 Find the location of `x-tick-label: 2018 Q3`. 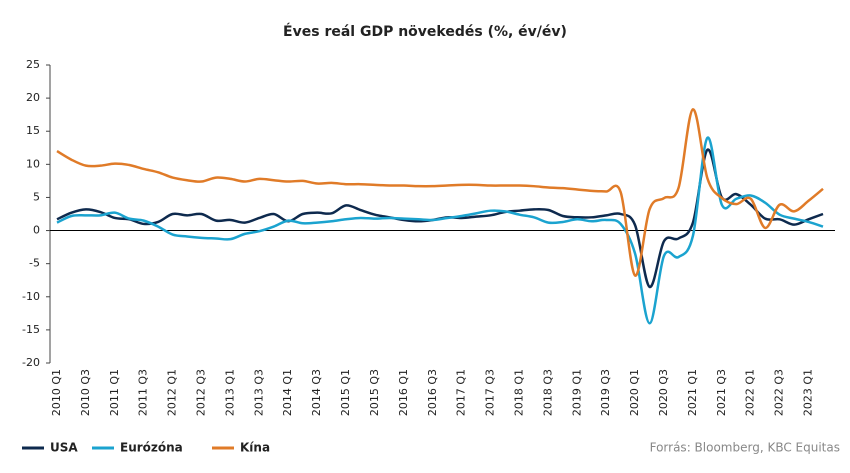

x-tick-label: 2018 Q3 is located at coordinates (547, 392).